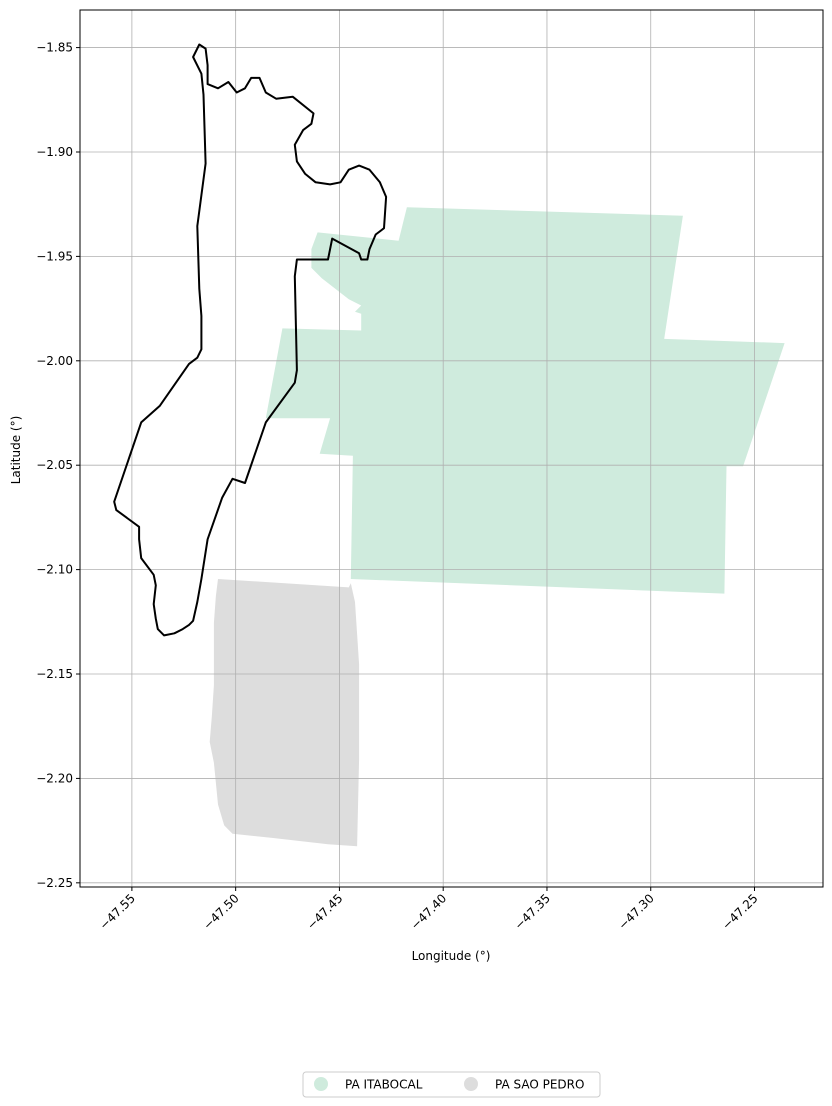  What do you see at coordinates (16, 450) in the screenshot?
I see `y-axis-label: Latitude (°)` at bounding box center [16, 450].